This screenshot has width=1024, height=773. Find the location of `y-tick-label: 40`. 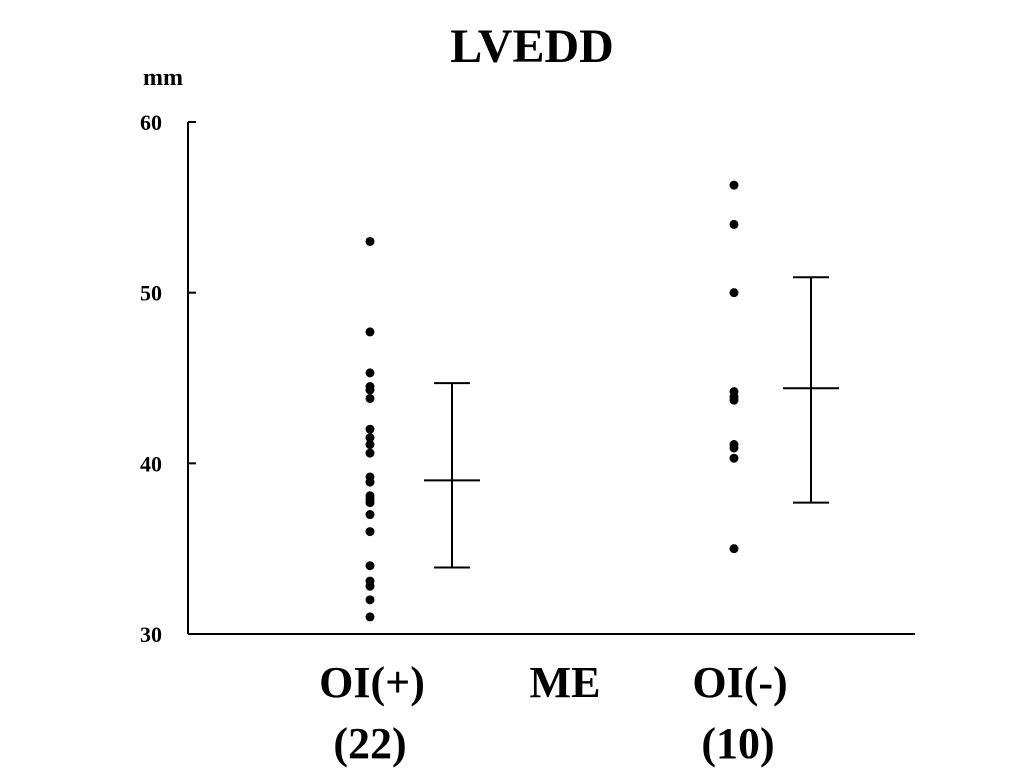

y-tick-label: 40 is located at coordinates (151, 463).